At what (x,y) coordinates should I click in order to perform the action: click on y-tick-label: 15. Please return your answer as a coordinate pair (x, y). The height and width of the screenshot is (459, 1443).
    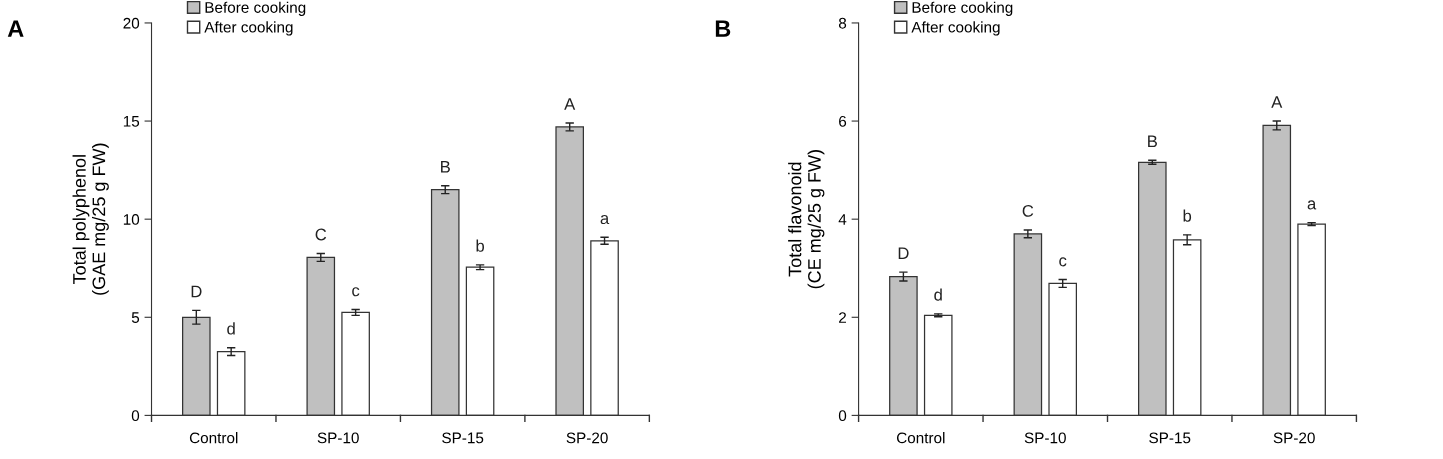
    Looking at the image, I should click on (131, 121).